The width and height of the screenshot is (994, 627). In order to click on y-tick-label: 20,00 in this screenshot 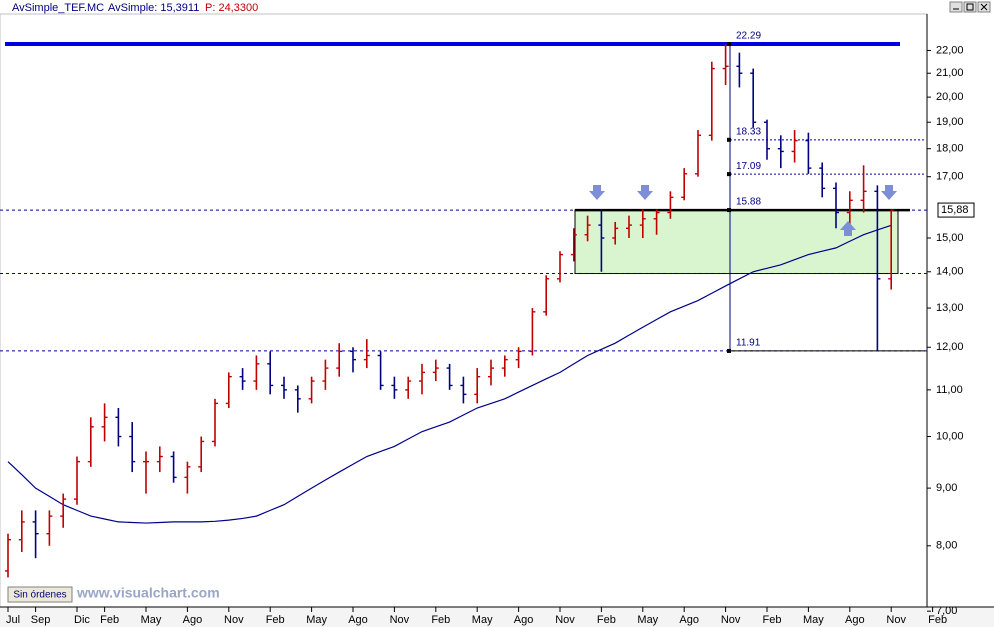, I will do `click(950, 97)`.